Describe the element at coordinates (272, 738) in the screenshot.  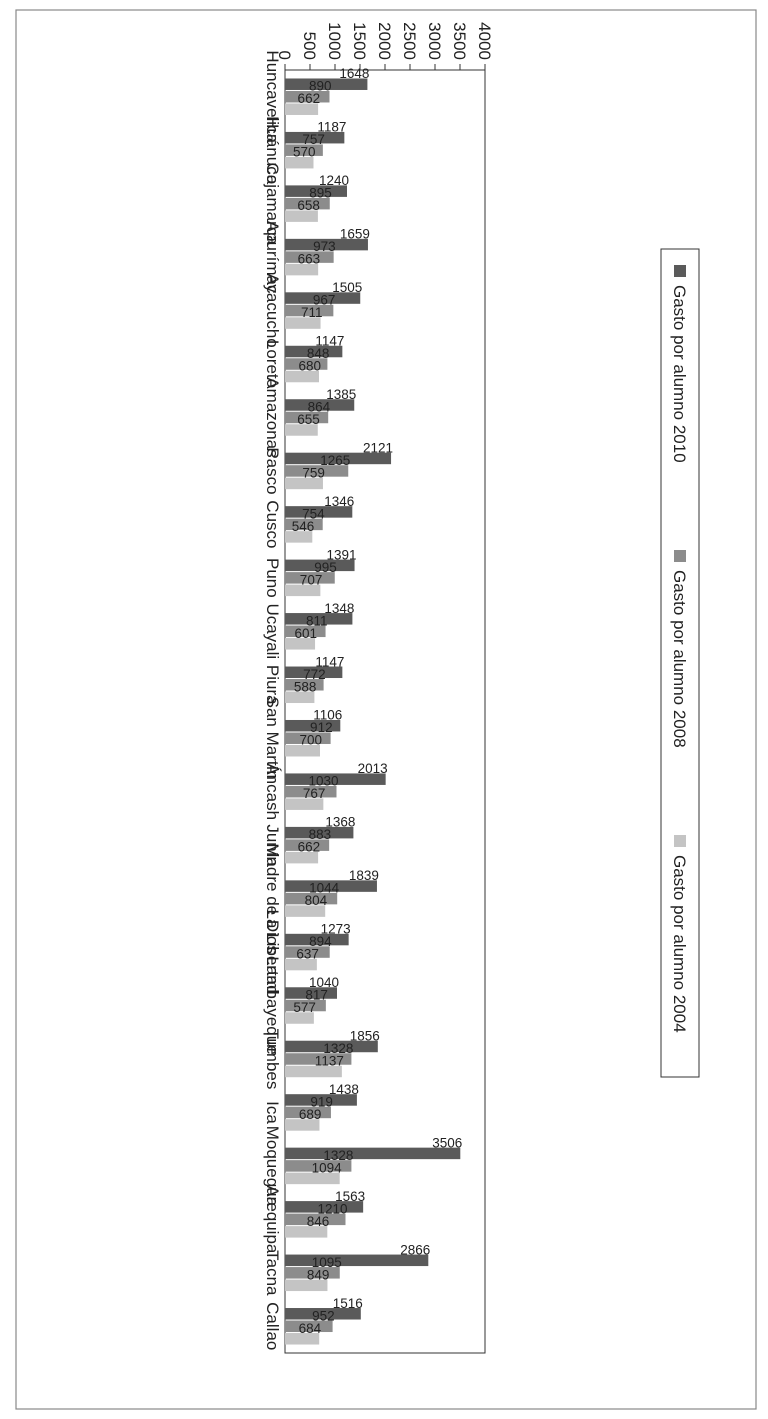
I see `category-label: San Martín` at that location.